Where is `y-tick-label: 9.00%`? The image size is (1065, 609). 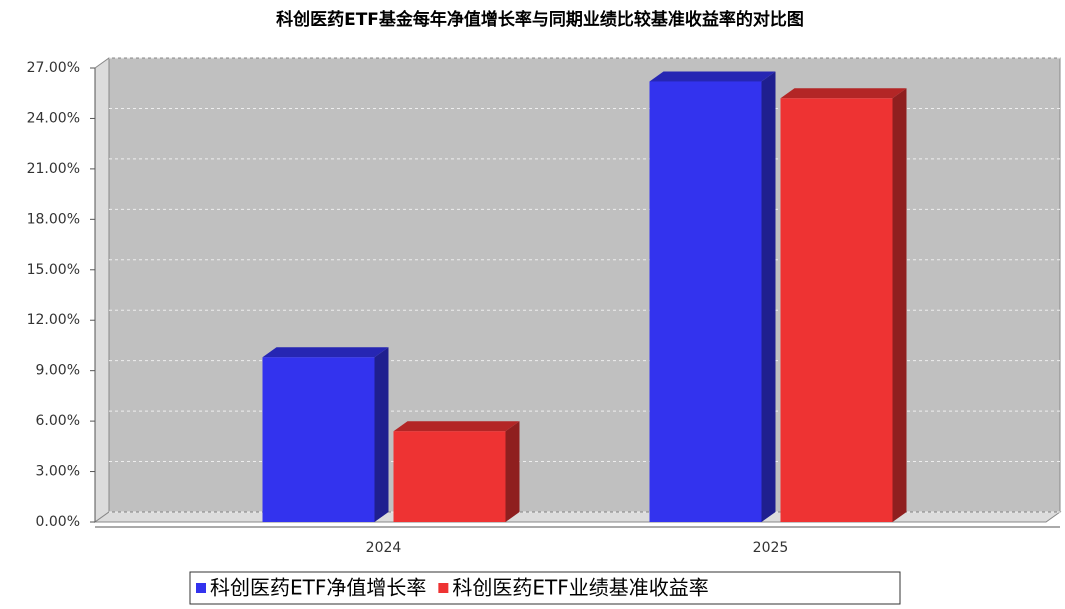 y-tick-label: 9.00% is located at coordinates (58, 371).